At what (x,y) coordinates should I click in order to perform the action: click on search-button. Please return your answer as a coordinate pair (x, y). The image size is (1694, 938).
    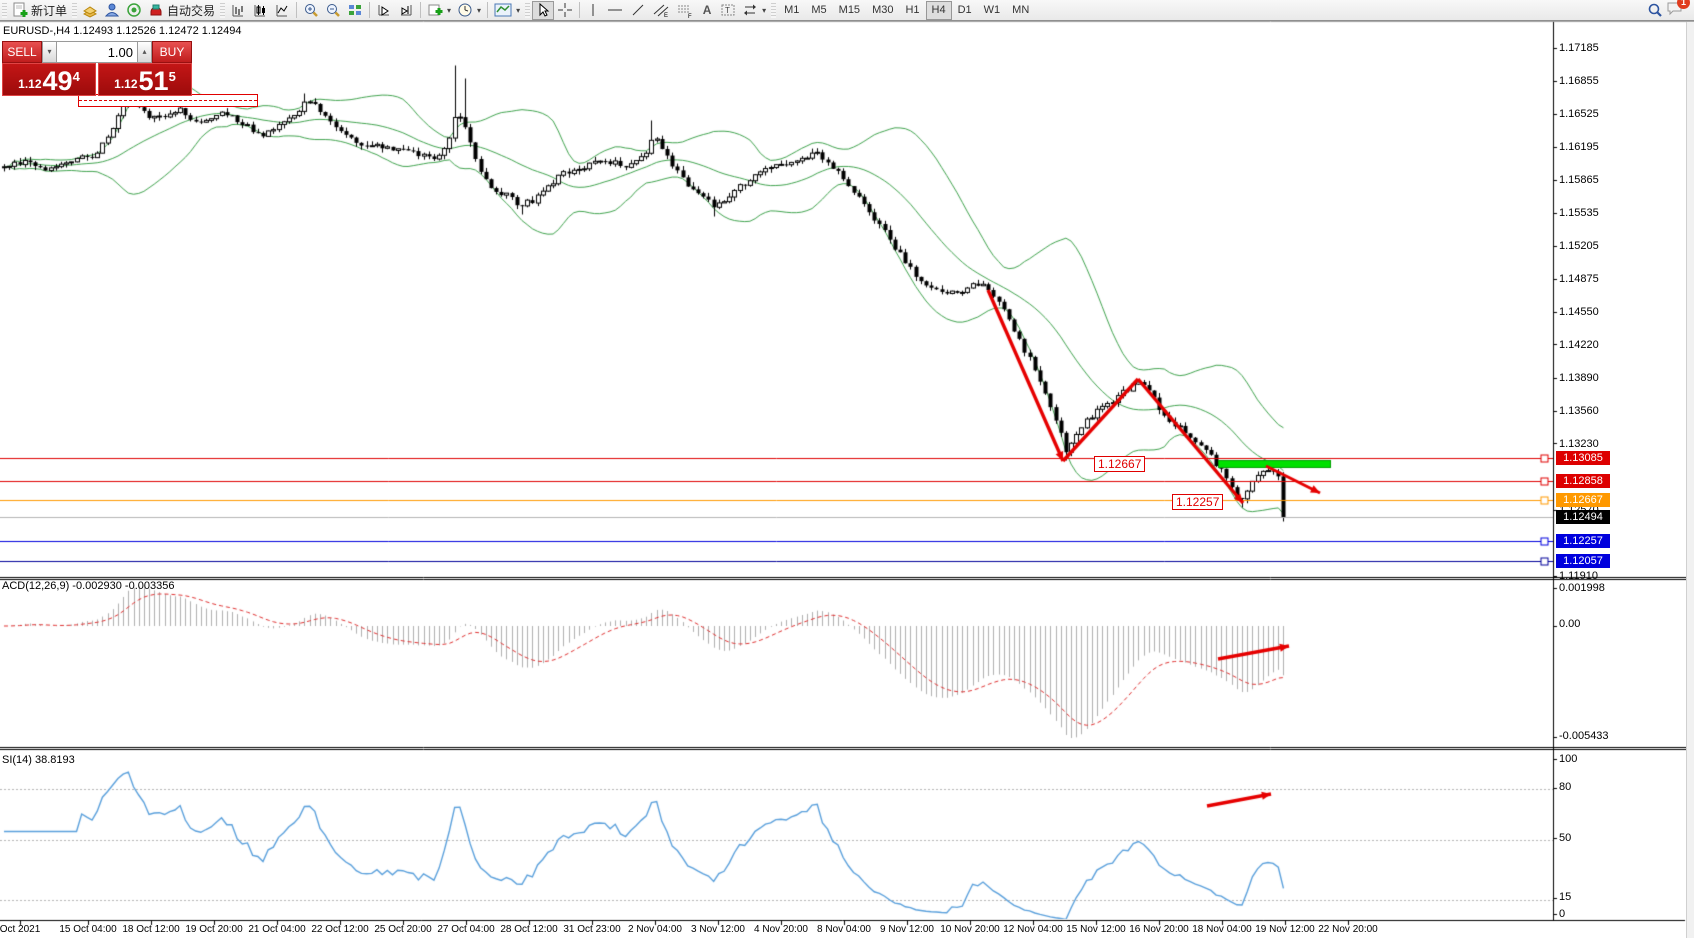
    Looking at the image, I should click on (1655, 10).